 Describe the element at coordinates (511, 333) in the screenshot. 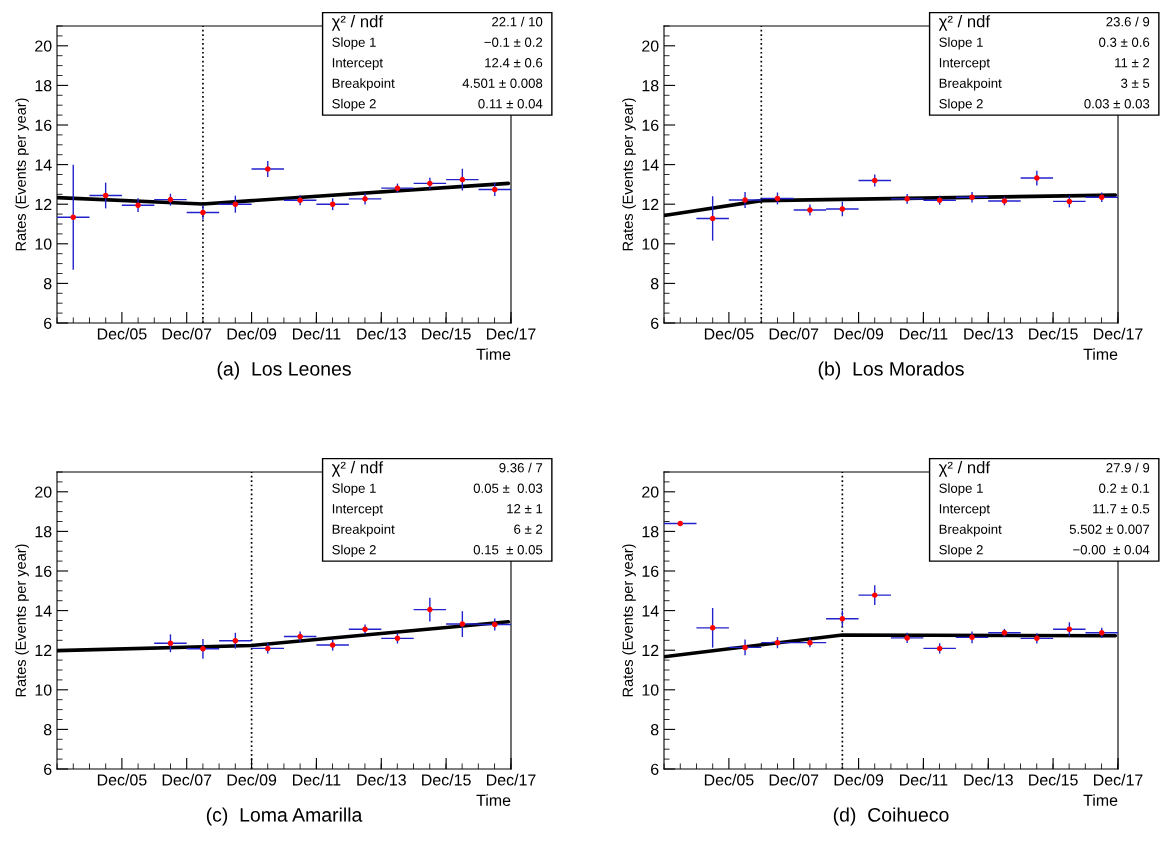

I see `x-tick-label: Dec/17` at that location.